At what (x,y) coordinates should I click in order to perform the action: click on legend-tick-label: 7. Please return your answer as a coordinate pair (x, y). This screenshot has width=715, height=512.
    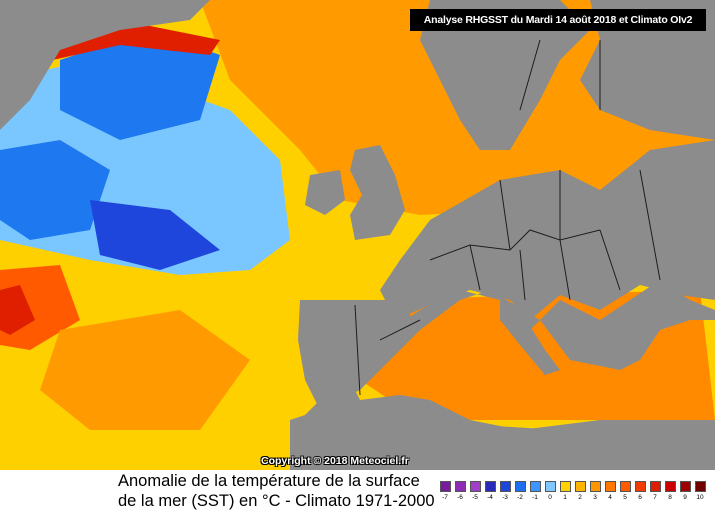
    Looking at the image, I should click on (655, 497).